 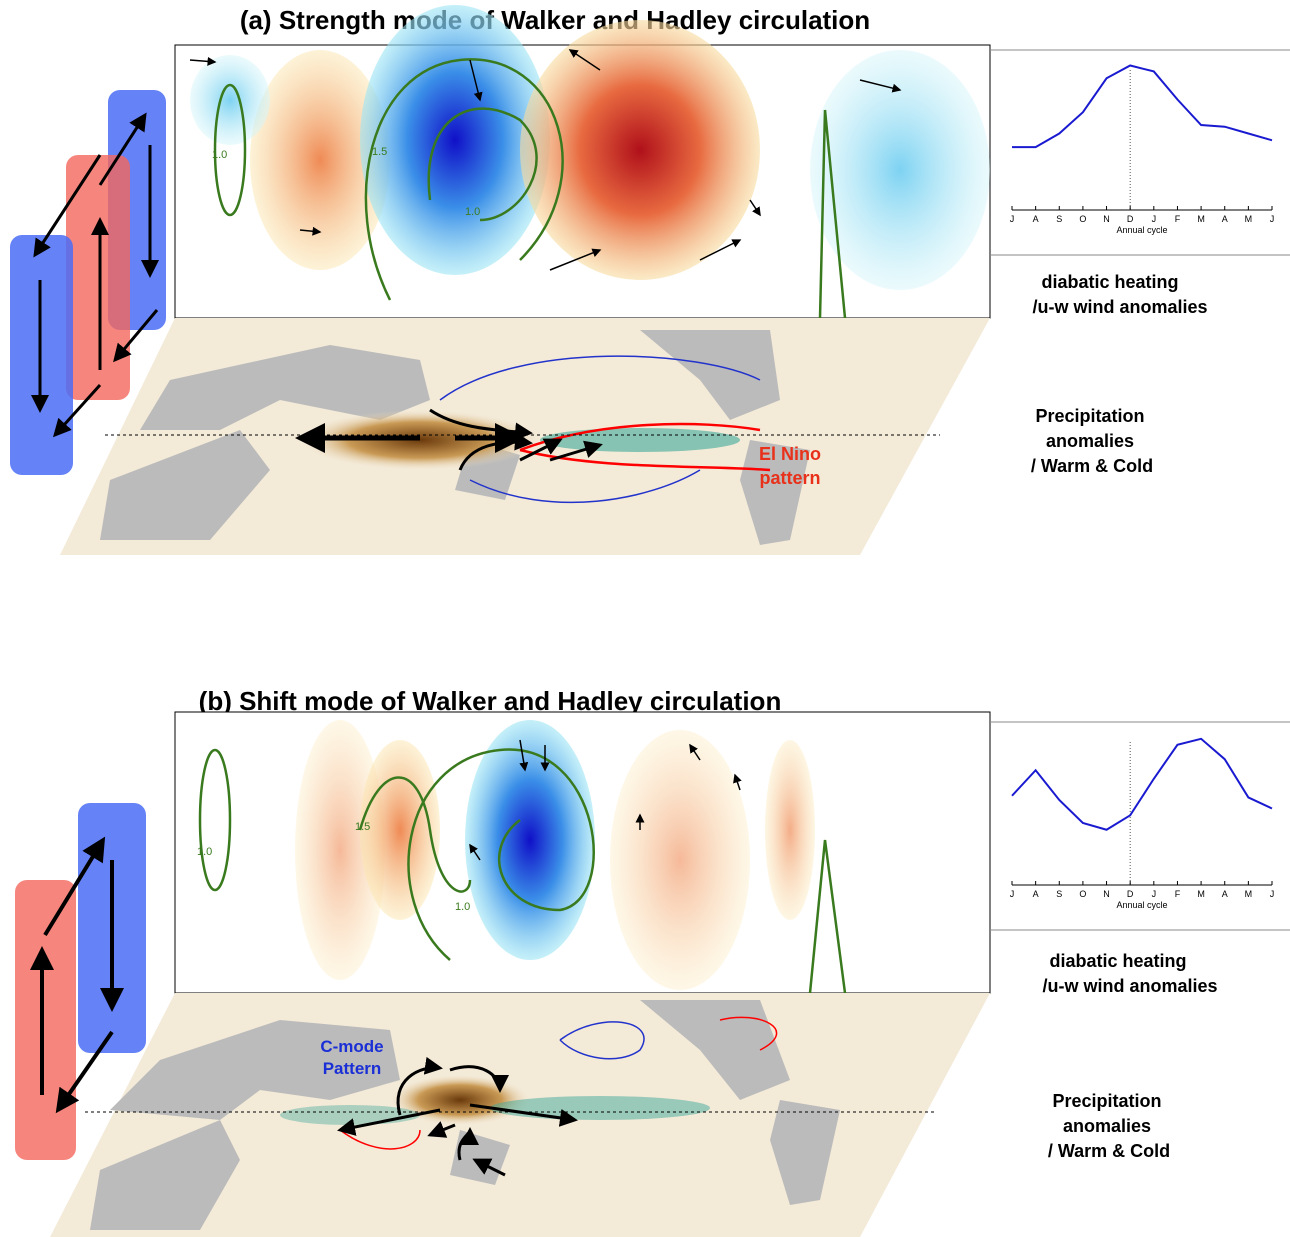 I want to click on map: El Nino pattern, so click(x=525, y=436).